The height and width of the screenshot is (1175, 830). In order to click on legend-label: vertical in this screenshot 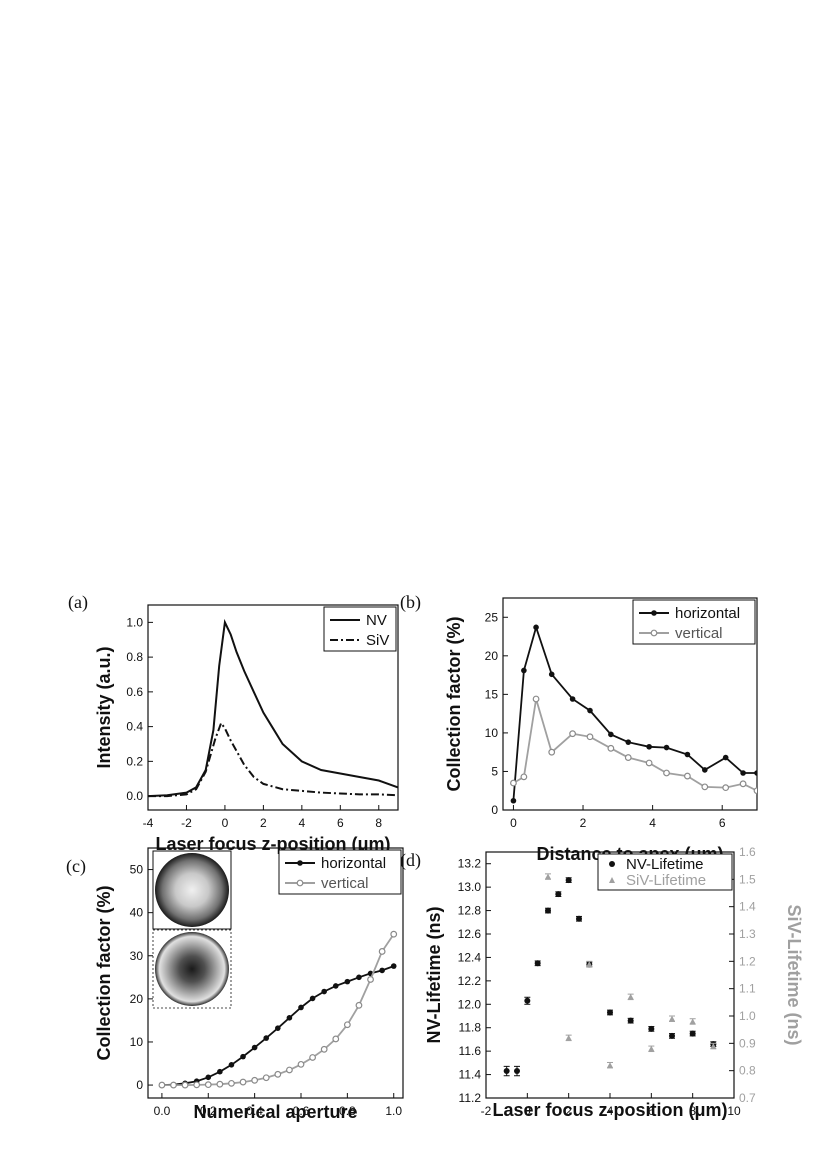, I will do `click(345, 883)`.